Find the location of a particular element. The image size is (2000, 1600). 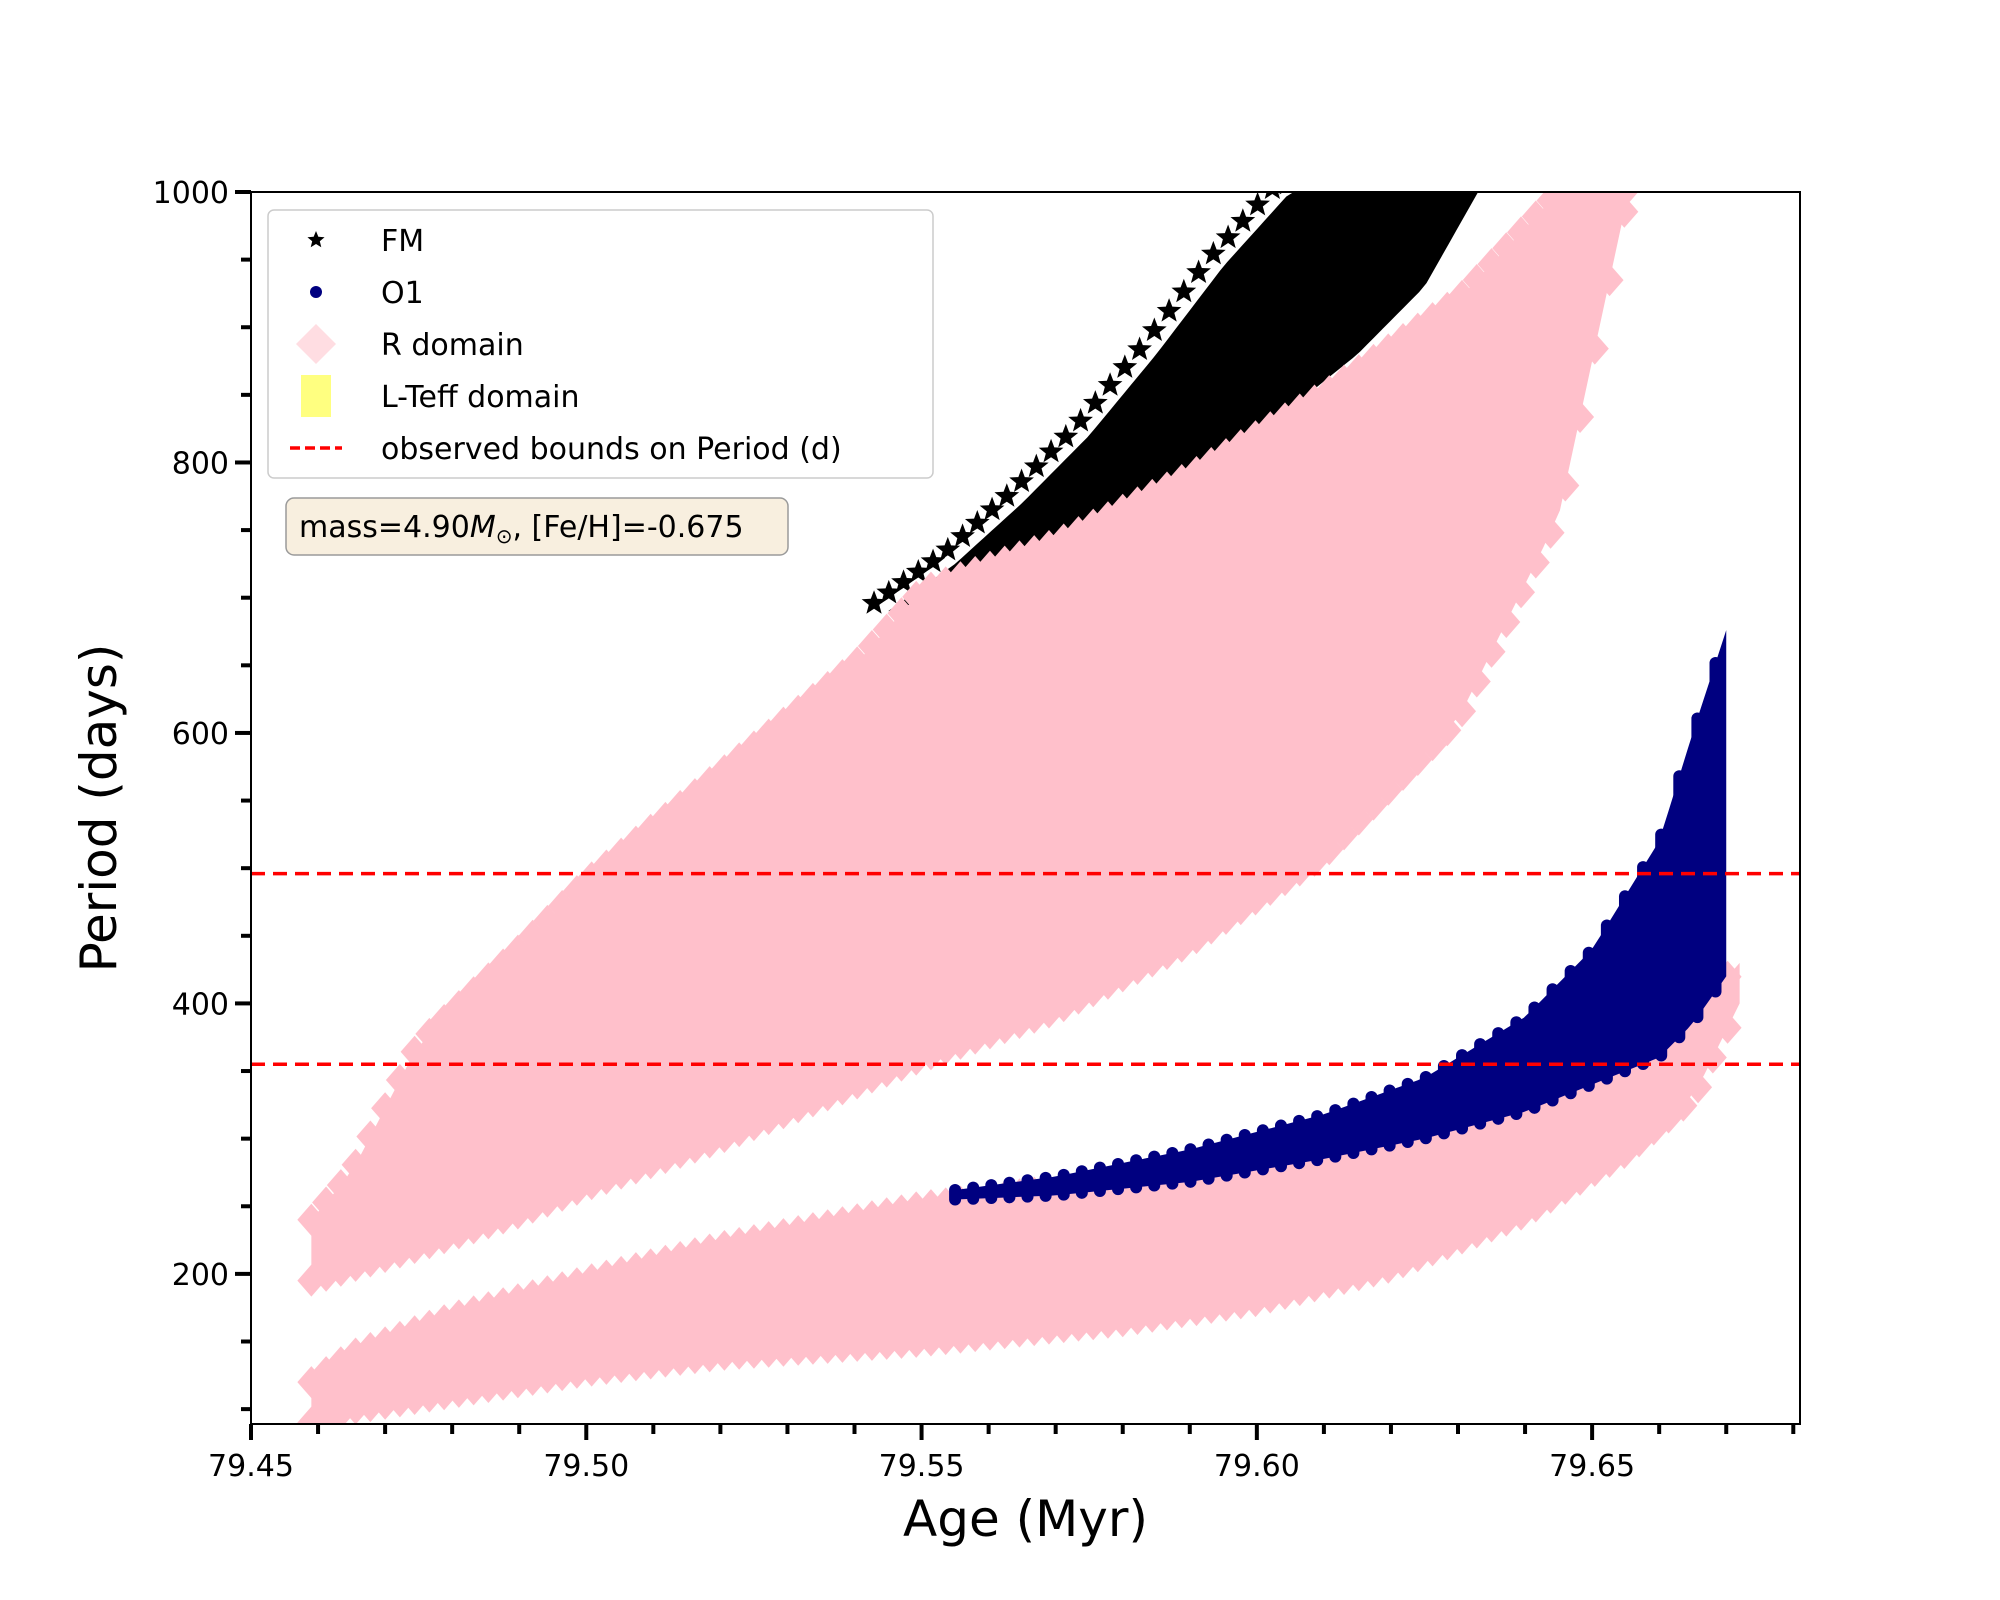

series-o1 is located at coordinates (1338, 918).